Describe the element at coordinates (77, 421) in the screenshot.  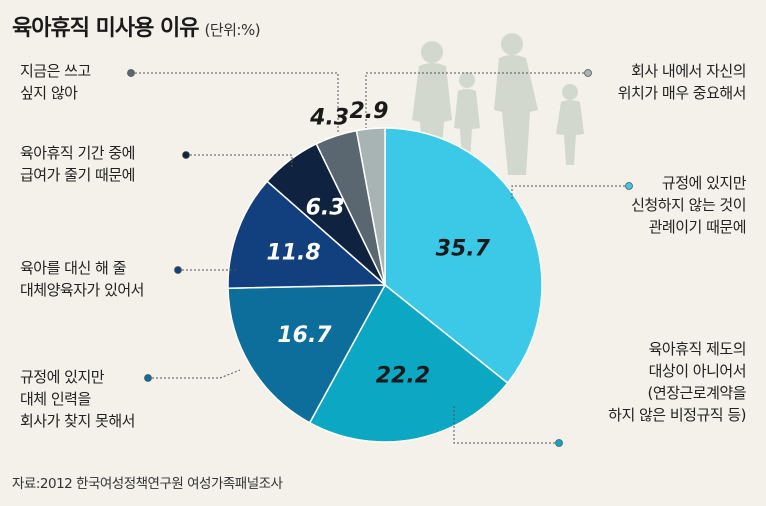
I see `slice-category-label-line: 회사가 찾지 못해서` at that location.